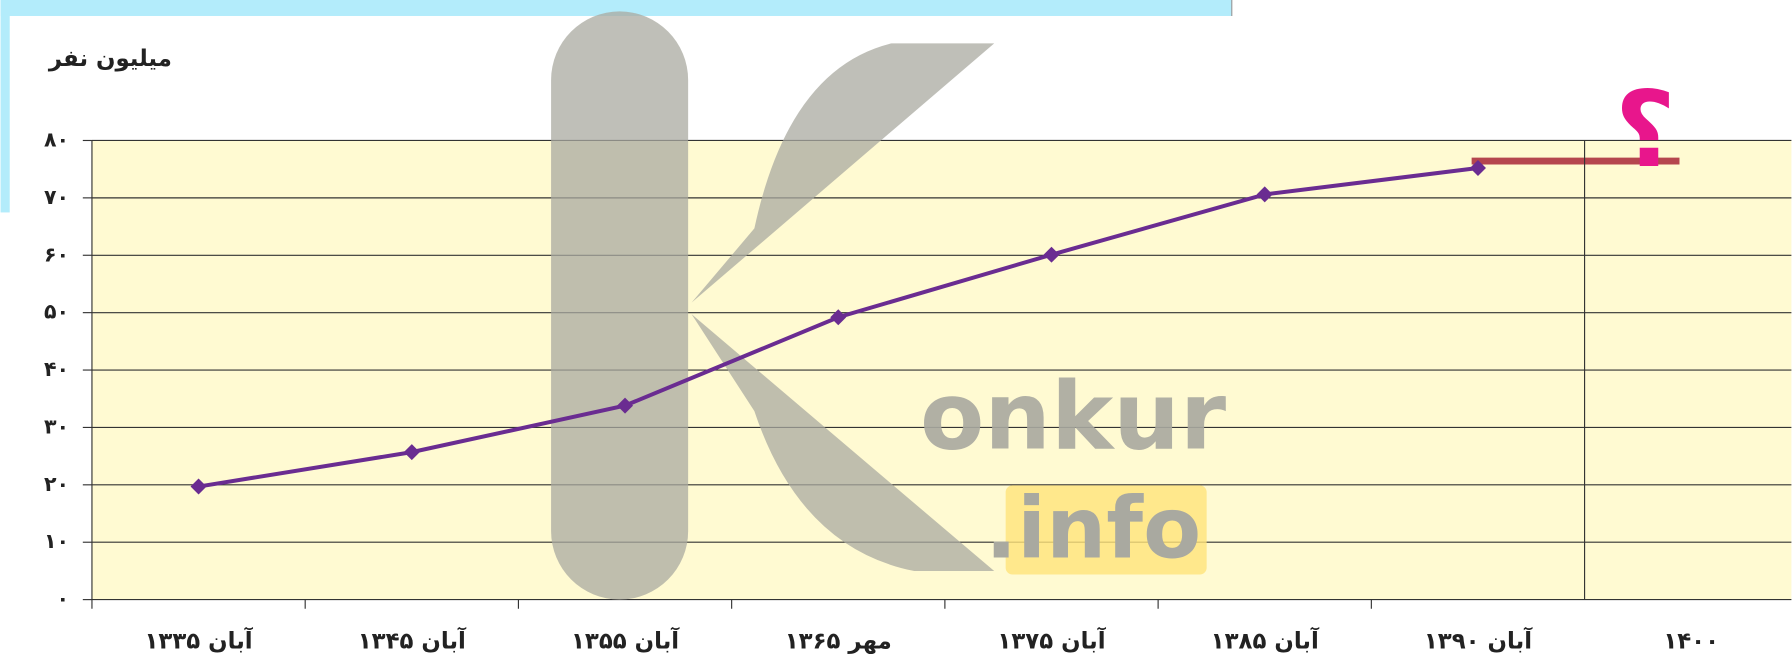 The width and height of the screenshot is (1792, 659). Describe the element at coordinates (56, 139) in the screenshot. I see `y-tick-label: ۸۰` at that location.